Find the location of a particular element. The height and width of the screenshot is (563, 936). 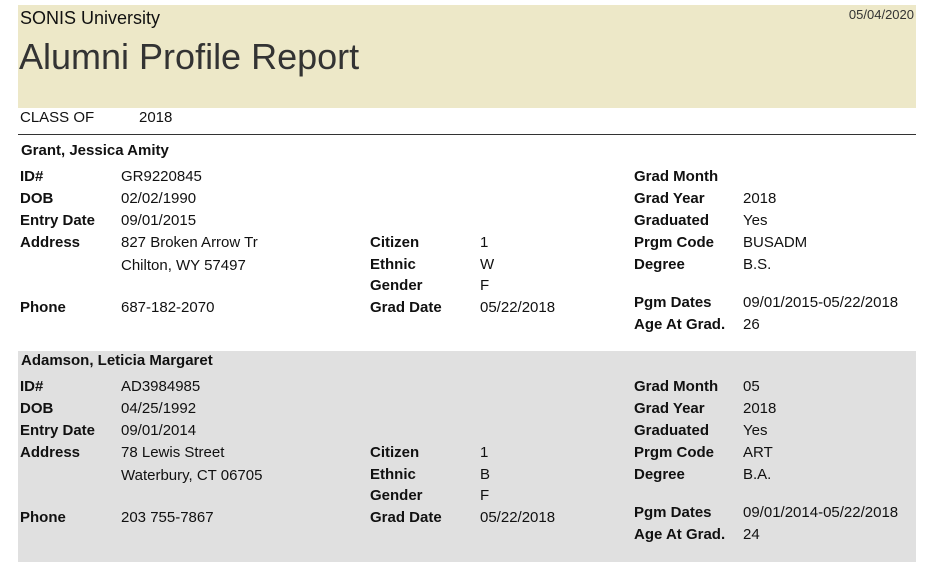

address-line-2: Chilton, WY 57497 is located at coordinates (183, 265).